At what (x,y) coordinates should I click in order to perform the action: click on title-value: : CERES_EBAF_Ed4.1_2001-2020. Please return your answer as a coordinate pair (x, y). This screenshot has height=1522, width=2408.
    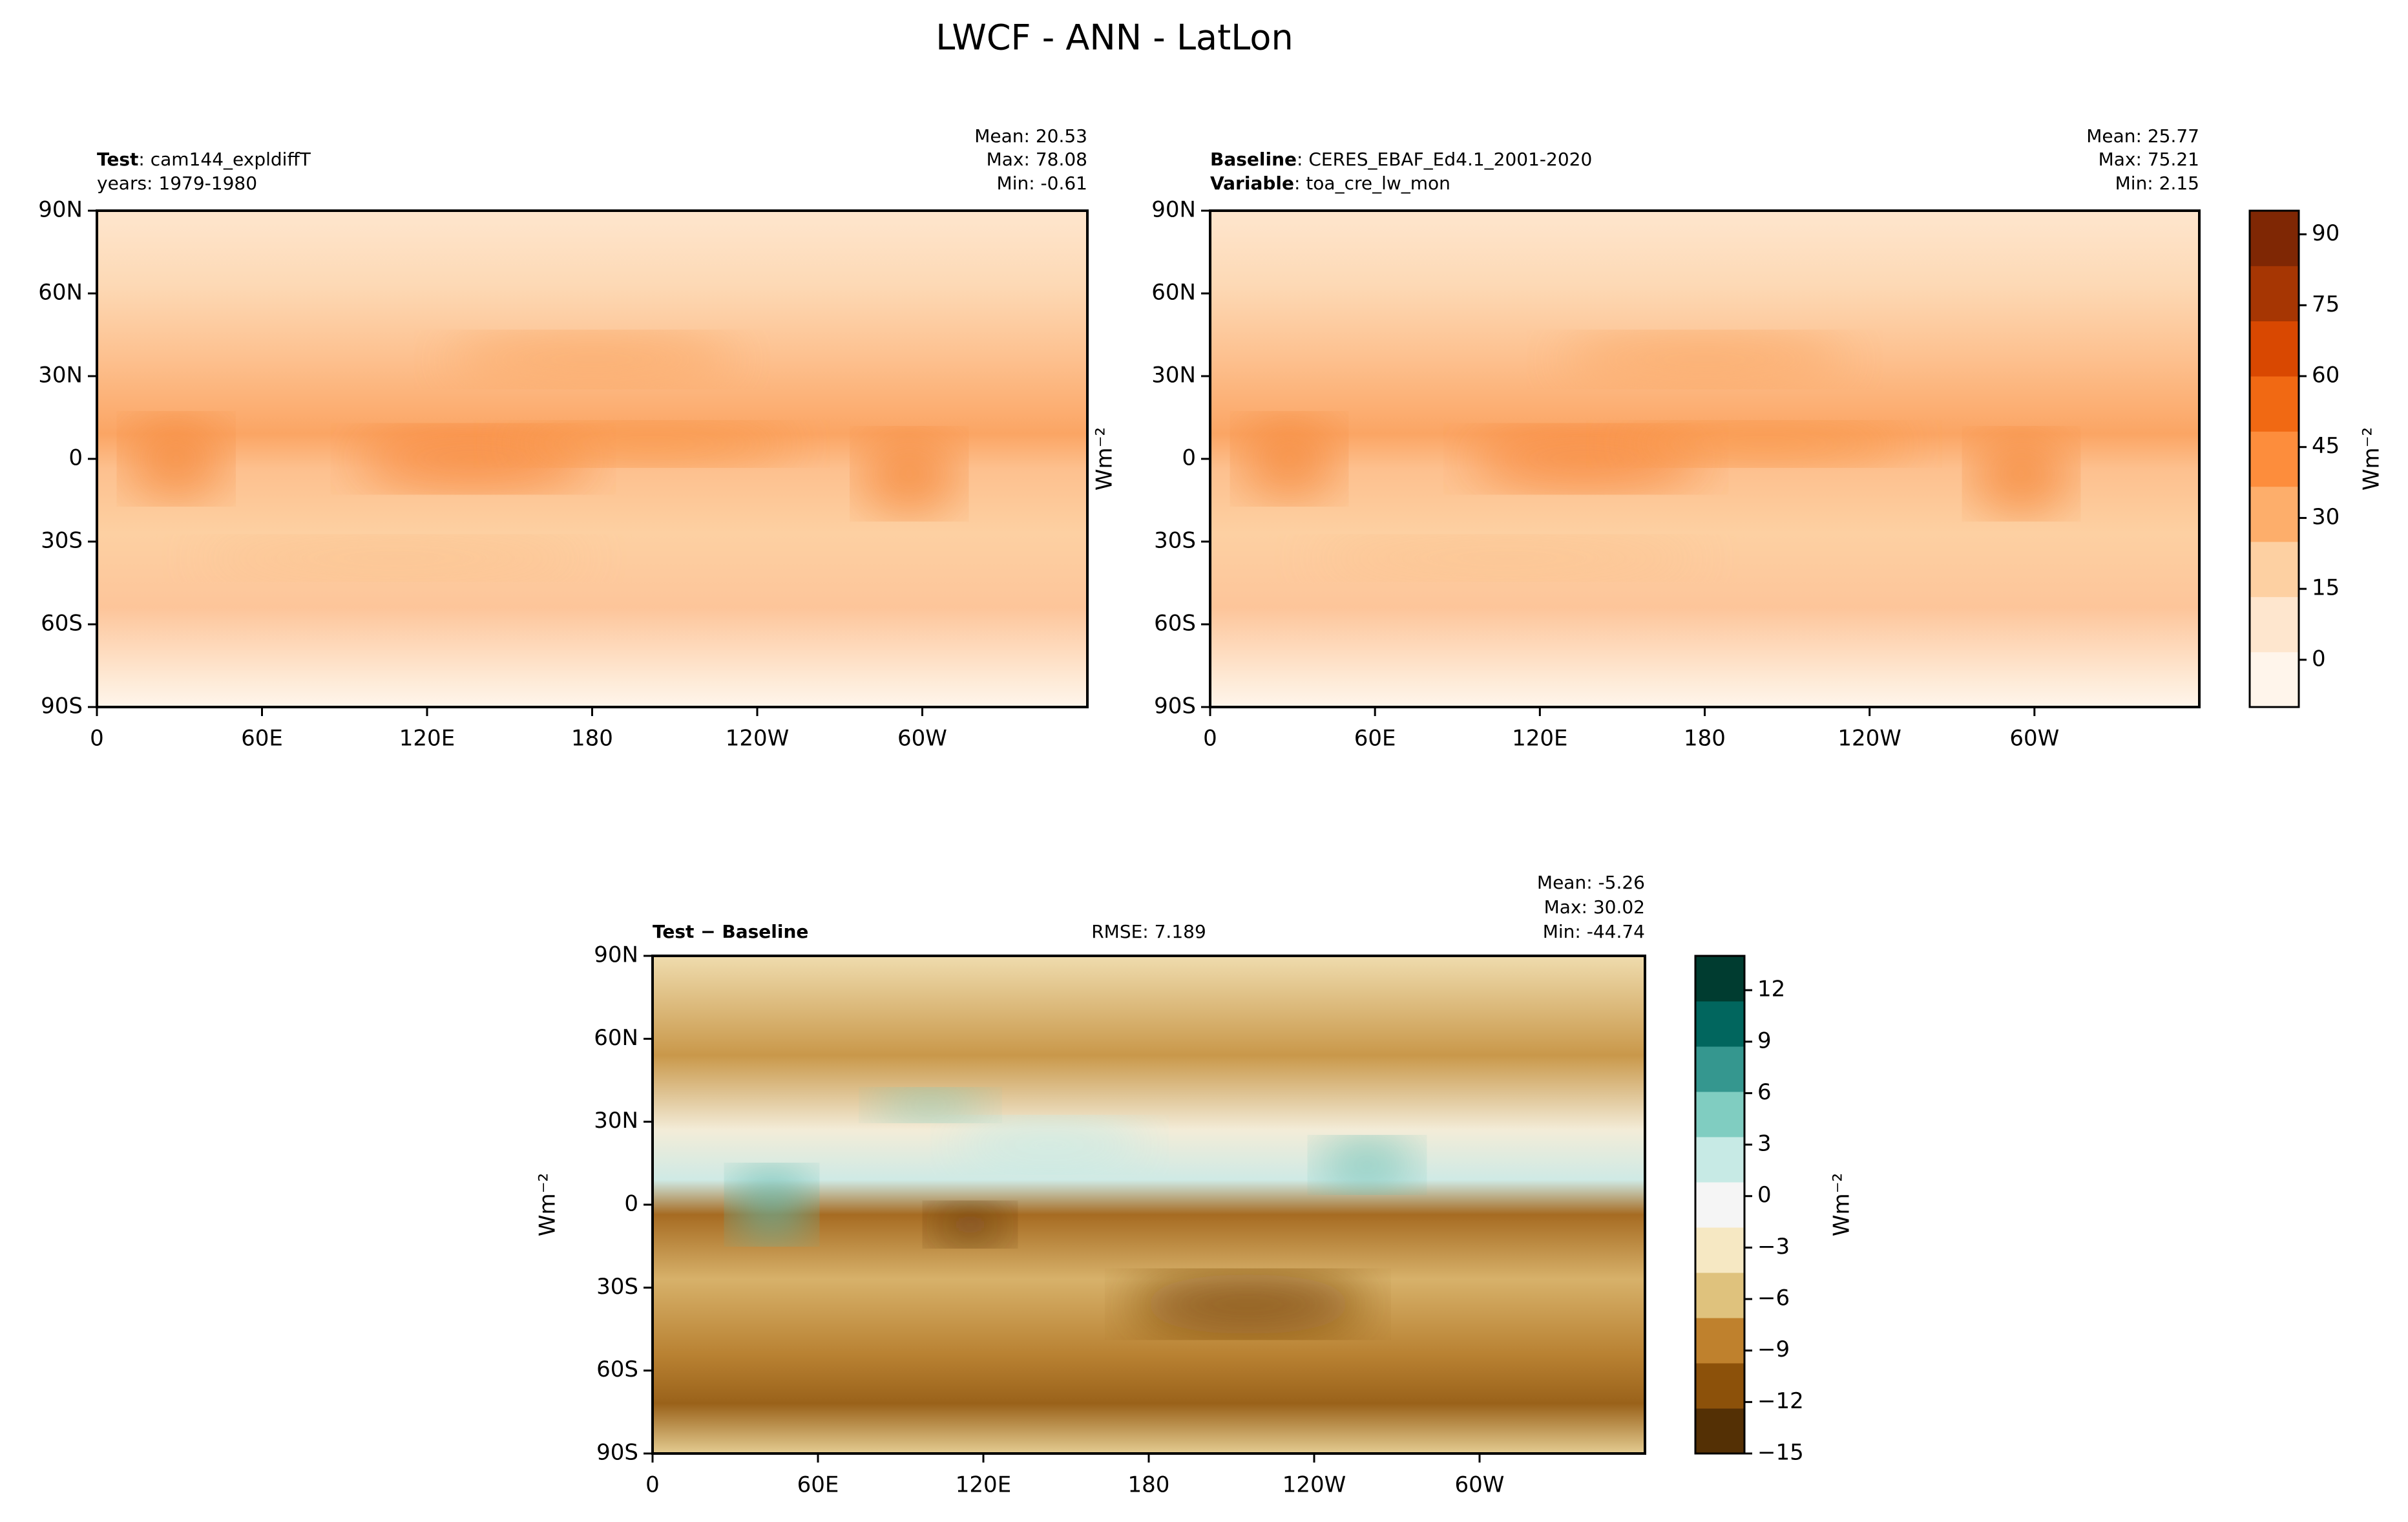
    Looking at the image, I should click on (1445, 159).